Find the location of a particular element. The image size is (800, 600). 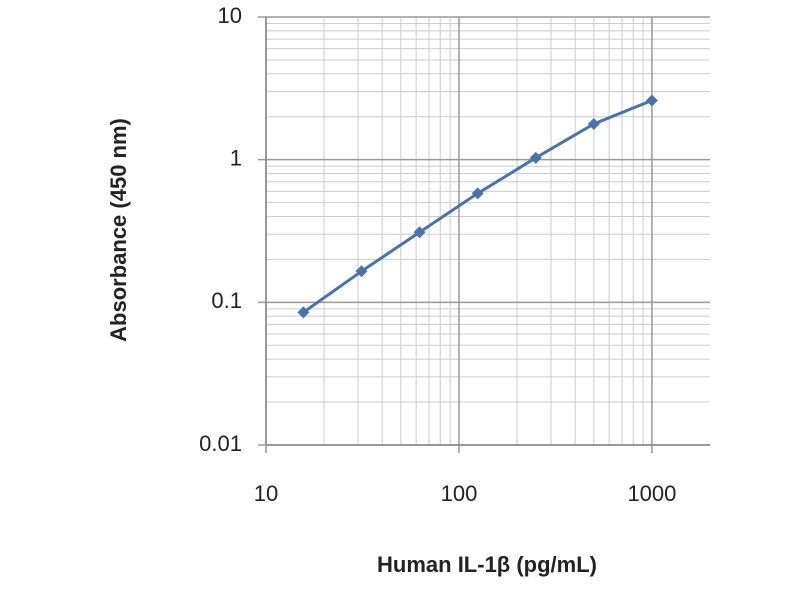

x-tick-label: 1000 is located at coordinates (651, 493).